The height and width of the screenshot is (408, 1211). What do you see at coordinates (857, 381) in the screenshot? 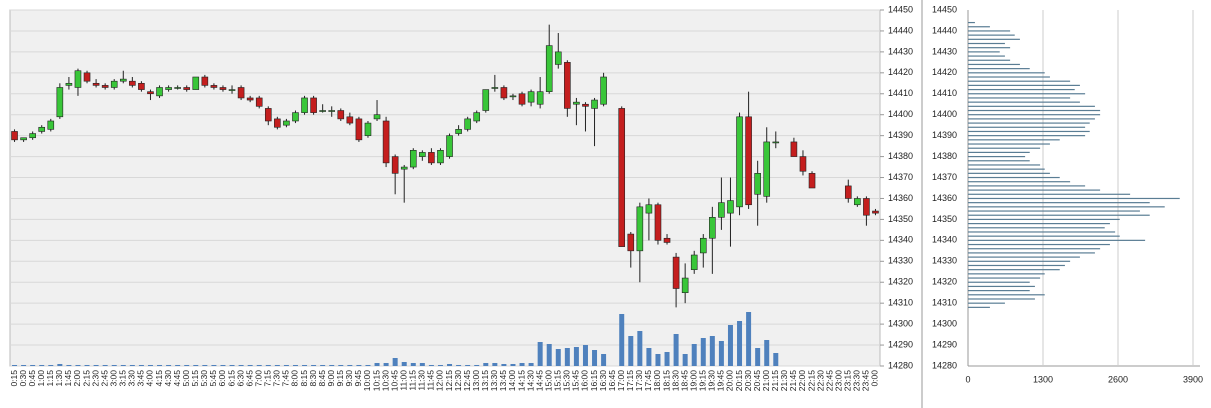
I see `x-tick-label: 23:30` at bounding box center [857, 381].